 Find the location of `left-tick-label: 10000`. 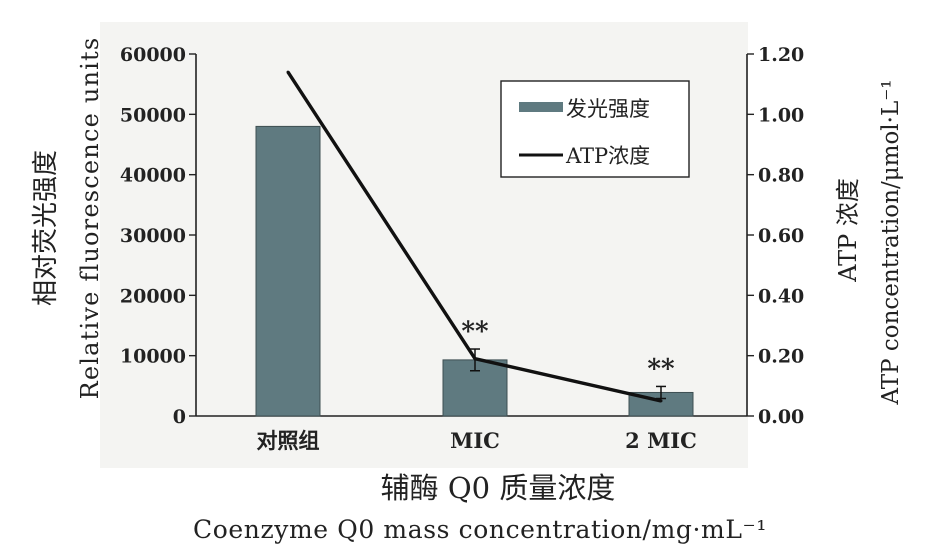

left-tick-label: 10000 is located at coordinates (153, 357).